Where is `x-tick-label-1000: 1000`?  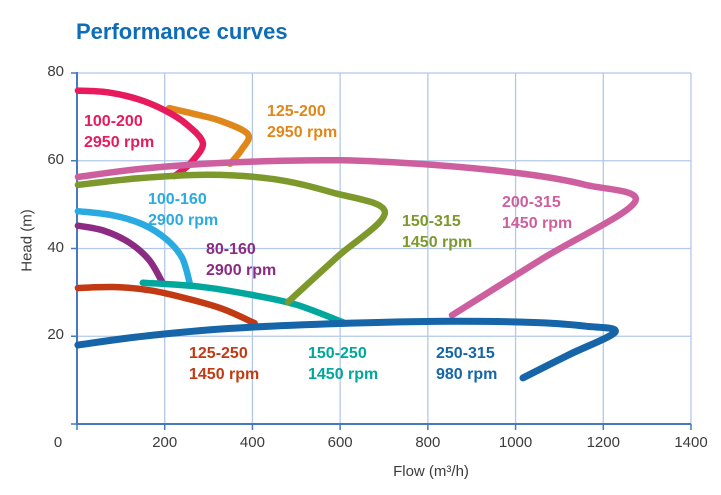
x-tick-label-1000: 1000 is located at coordinates (515, 442).